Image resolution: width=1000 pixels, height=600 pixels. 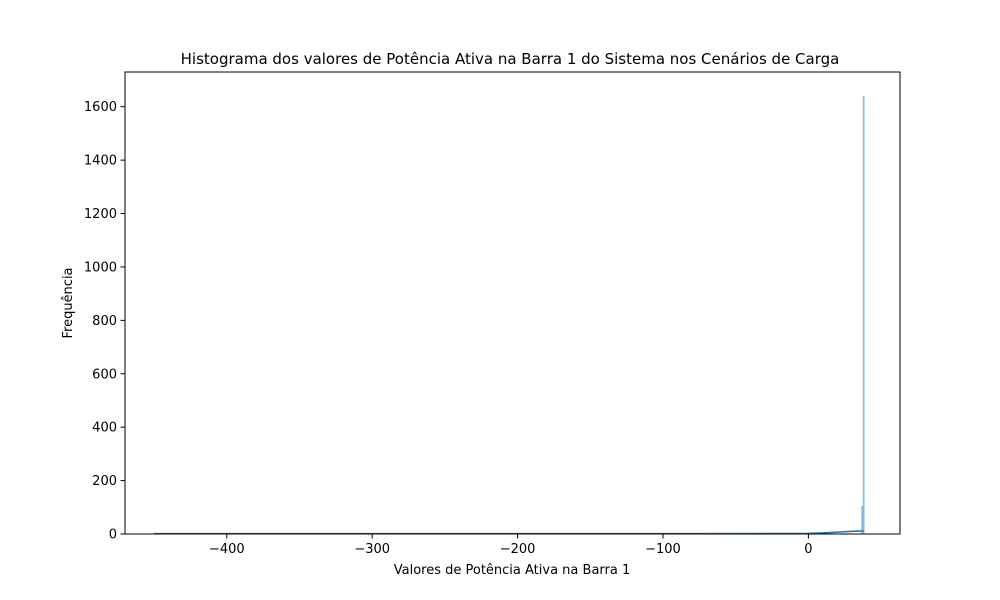 What do you see at coordinates (372, 549) in the screenshot?
I see `x-tick-label: −300` at bounding box center [372, 549].